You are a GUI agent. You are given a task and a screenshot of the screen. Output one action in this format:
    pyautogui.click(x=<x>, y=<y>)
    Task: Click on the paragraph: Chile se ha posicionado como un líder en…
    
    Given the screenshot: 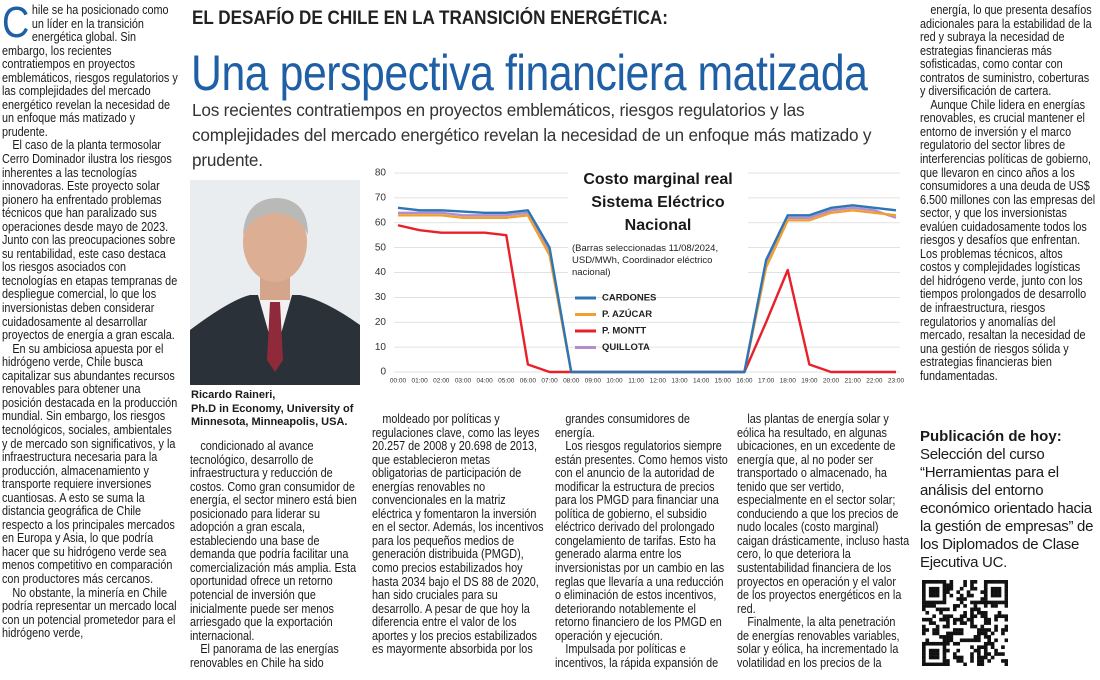 What is the action you would take?
    pyautogui.click(x=90, y=71)
    